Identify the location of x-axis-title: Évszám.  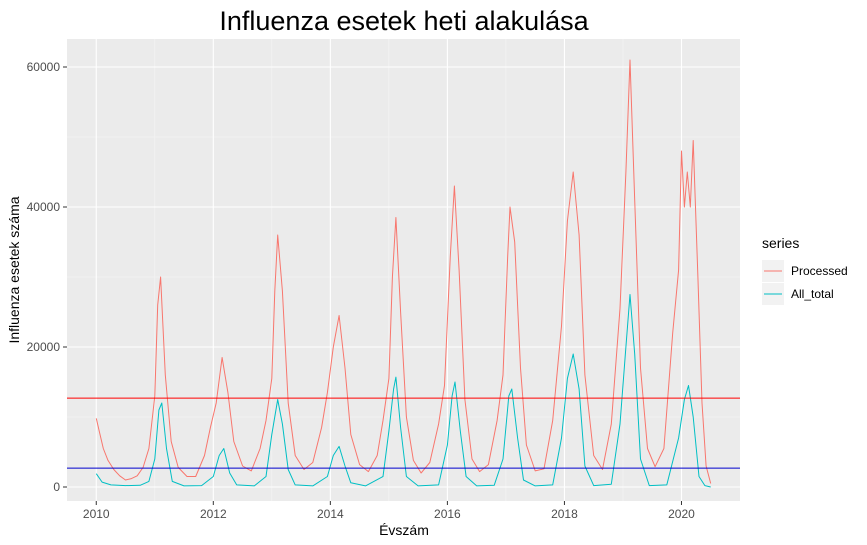
(404, 530).